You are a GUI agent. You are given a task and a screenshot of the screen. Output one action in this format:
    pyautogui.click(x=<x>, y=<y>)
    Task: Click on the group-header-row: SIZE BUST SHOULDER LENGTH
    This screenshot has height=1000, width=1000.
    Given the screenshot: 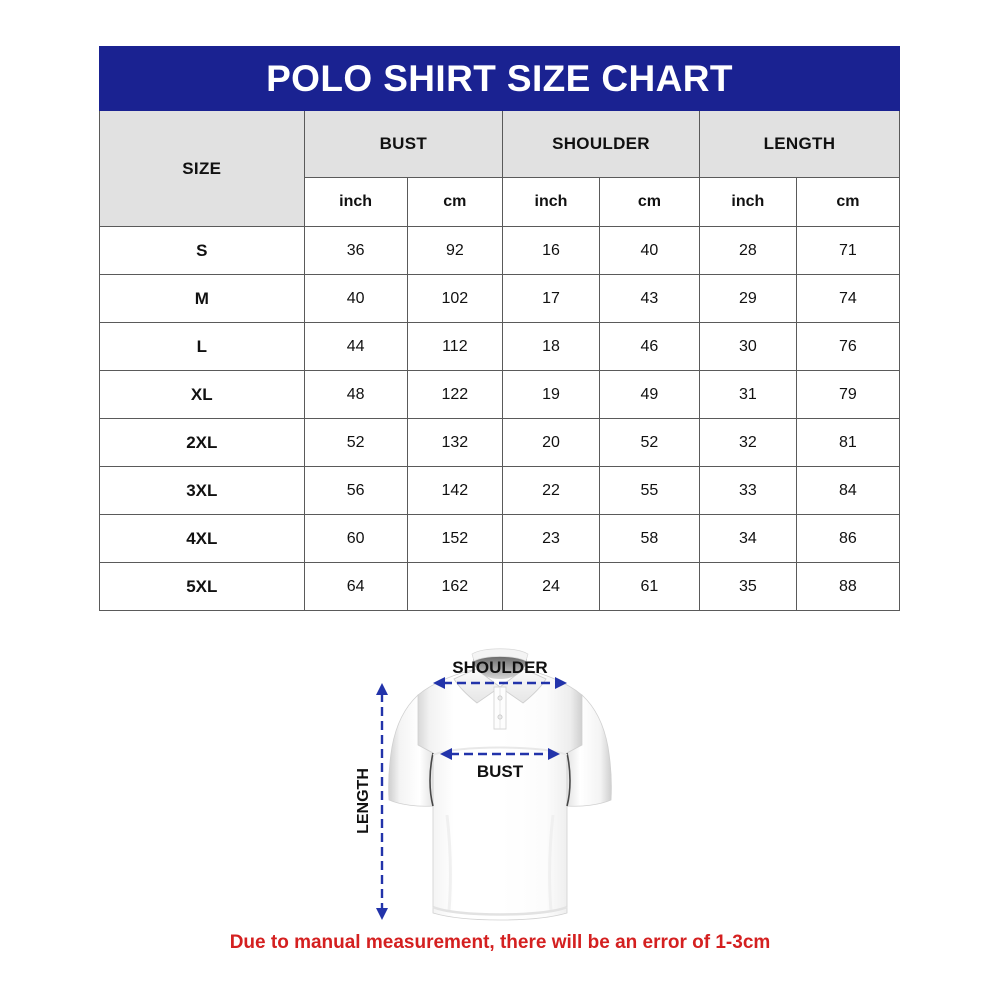 What is the action you would take?
    pyautogui.click(x=500, y=168)
    